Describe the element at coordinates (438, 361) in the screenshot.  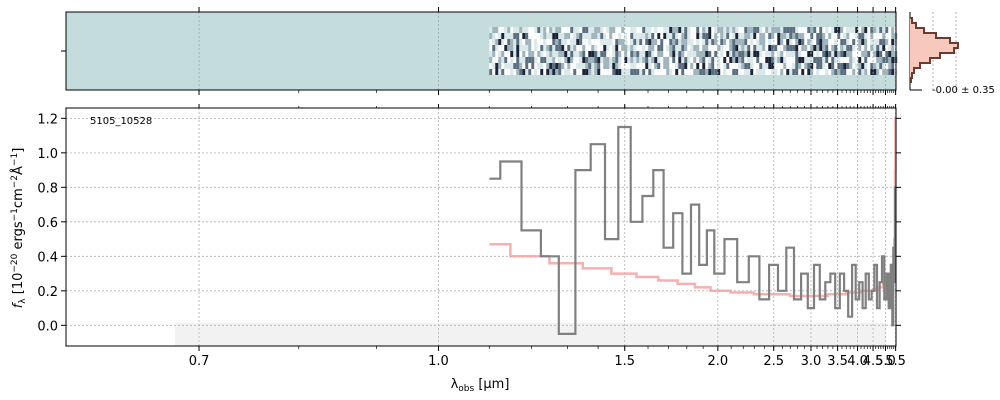
I see `x-tick-label: 1.0` at that location.